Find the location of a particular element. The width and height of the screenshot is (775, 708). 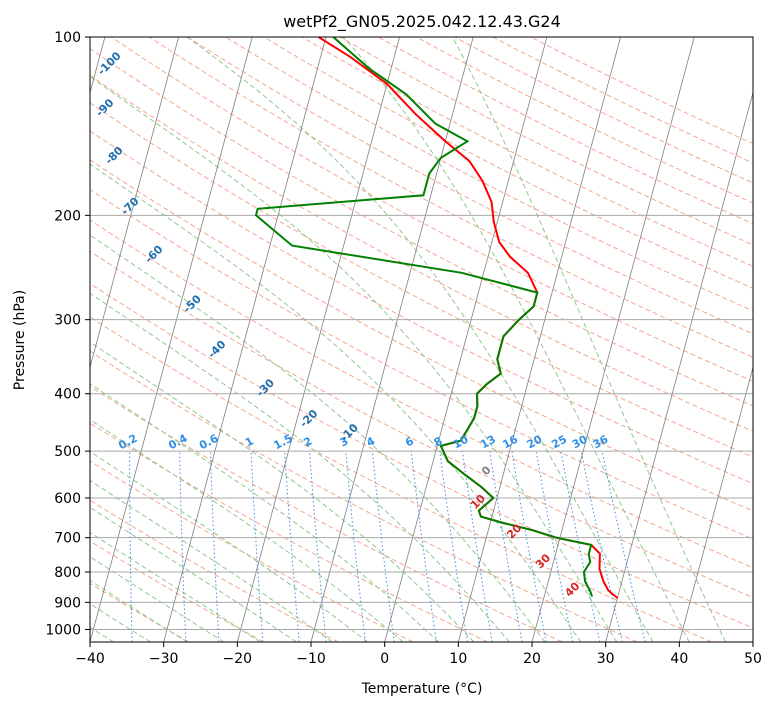

x-tick-label: 0 is located at coordinates (384, 659).